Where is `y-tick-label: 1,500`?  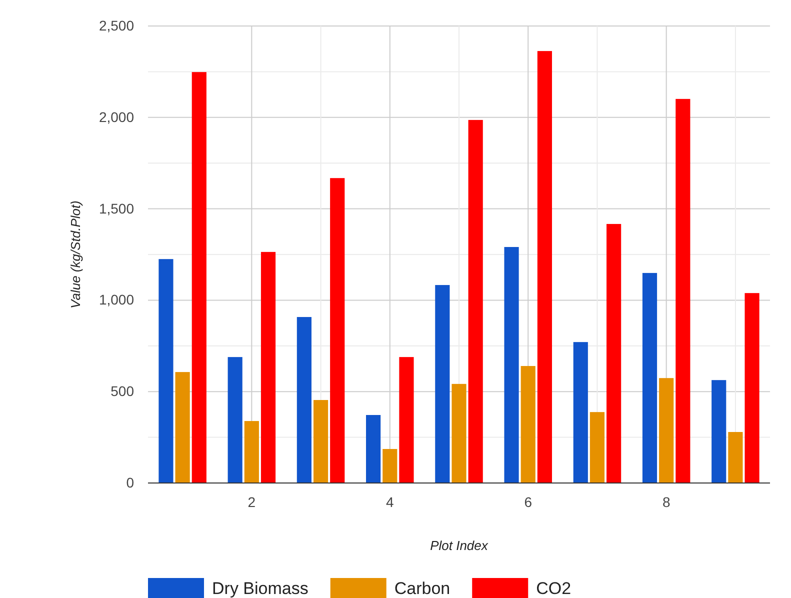 y-tick-label: 1,500 is located at coordinates (116, 208).